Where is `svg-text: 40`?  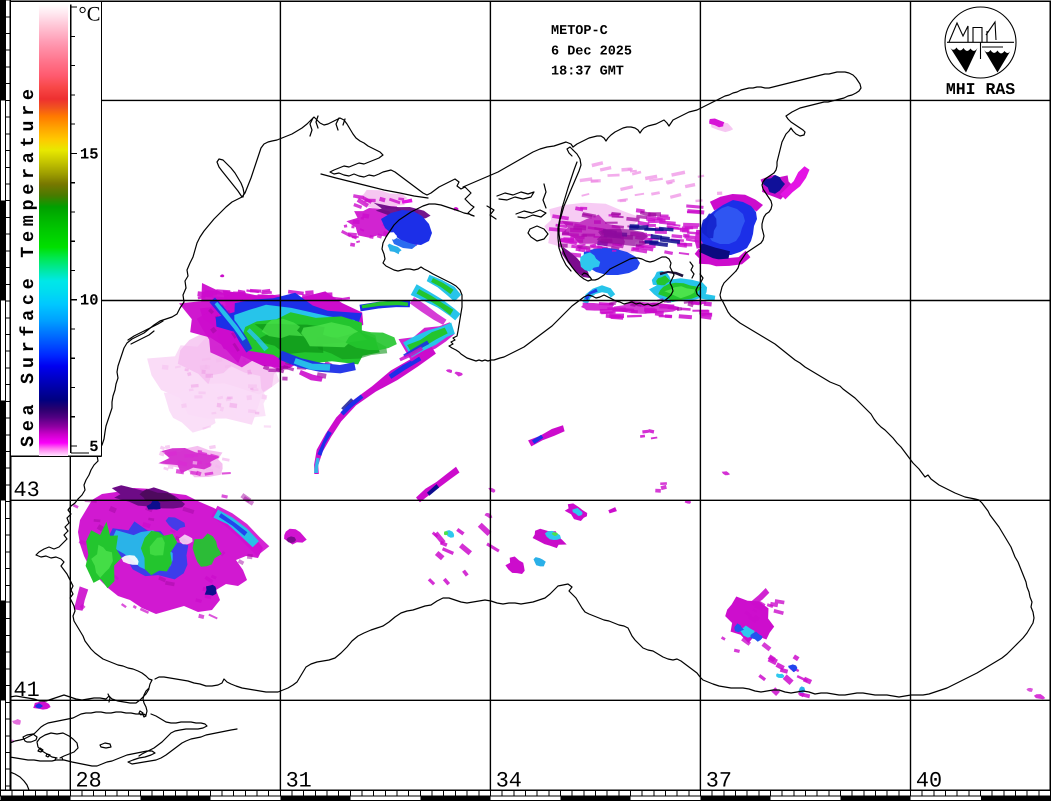 svg-text: 40 is located at coordinates (929, 781).